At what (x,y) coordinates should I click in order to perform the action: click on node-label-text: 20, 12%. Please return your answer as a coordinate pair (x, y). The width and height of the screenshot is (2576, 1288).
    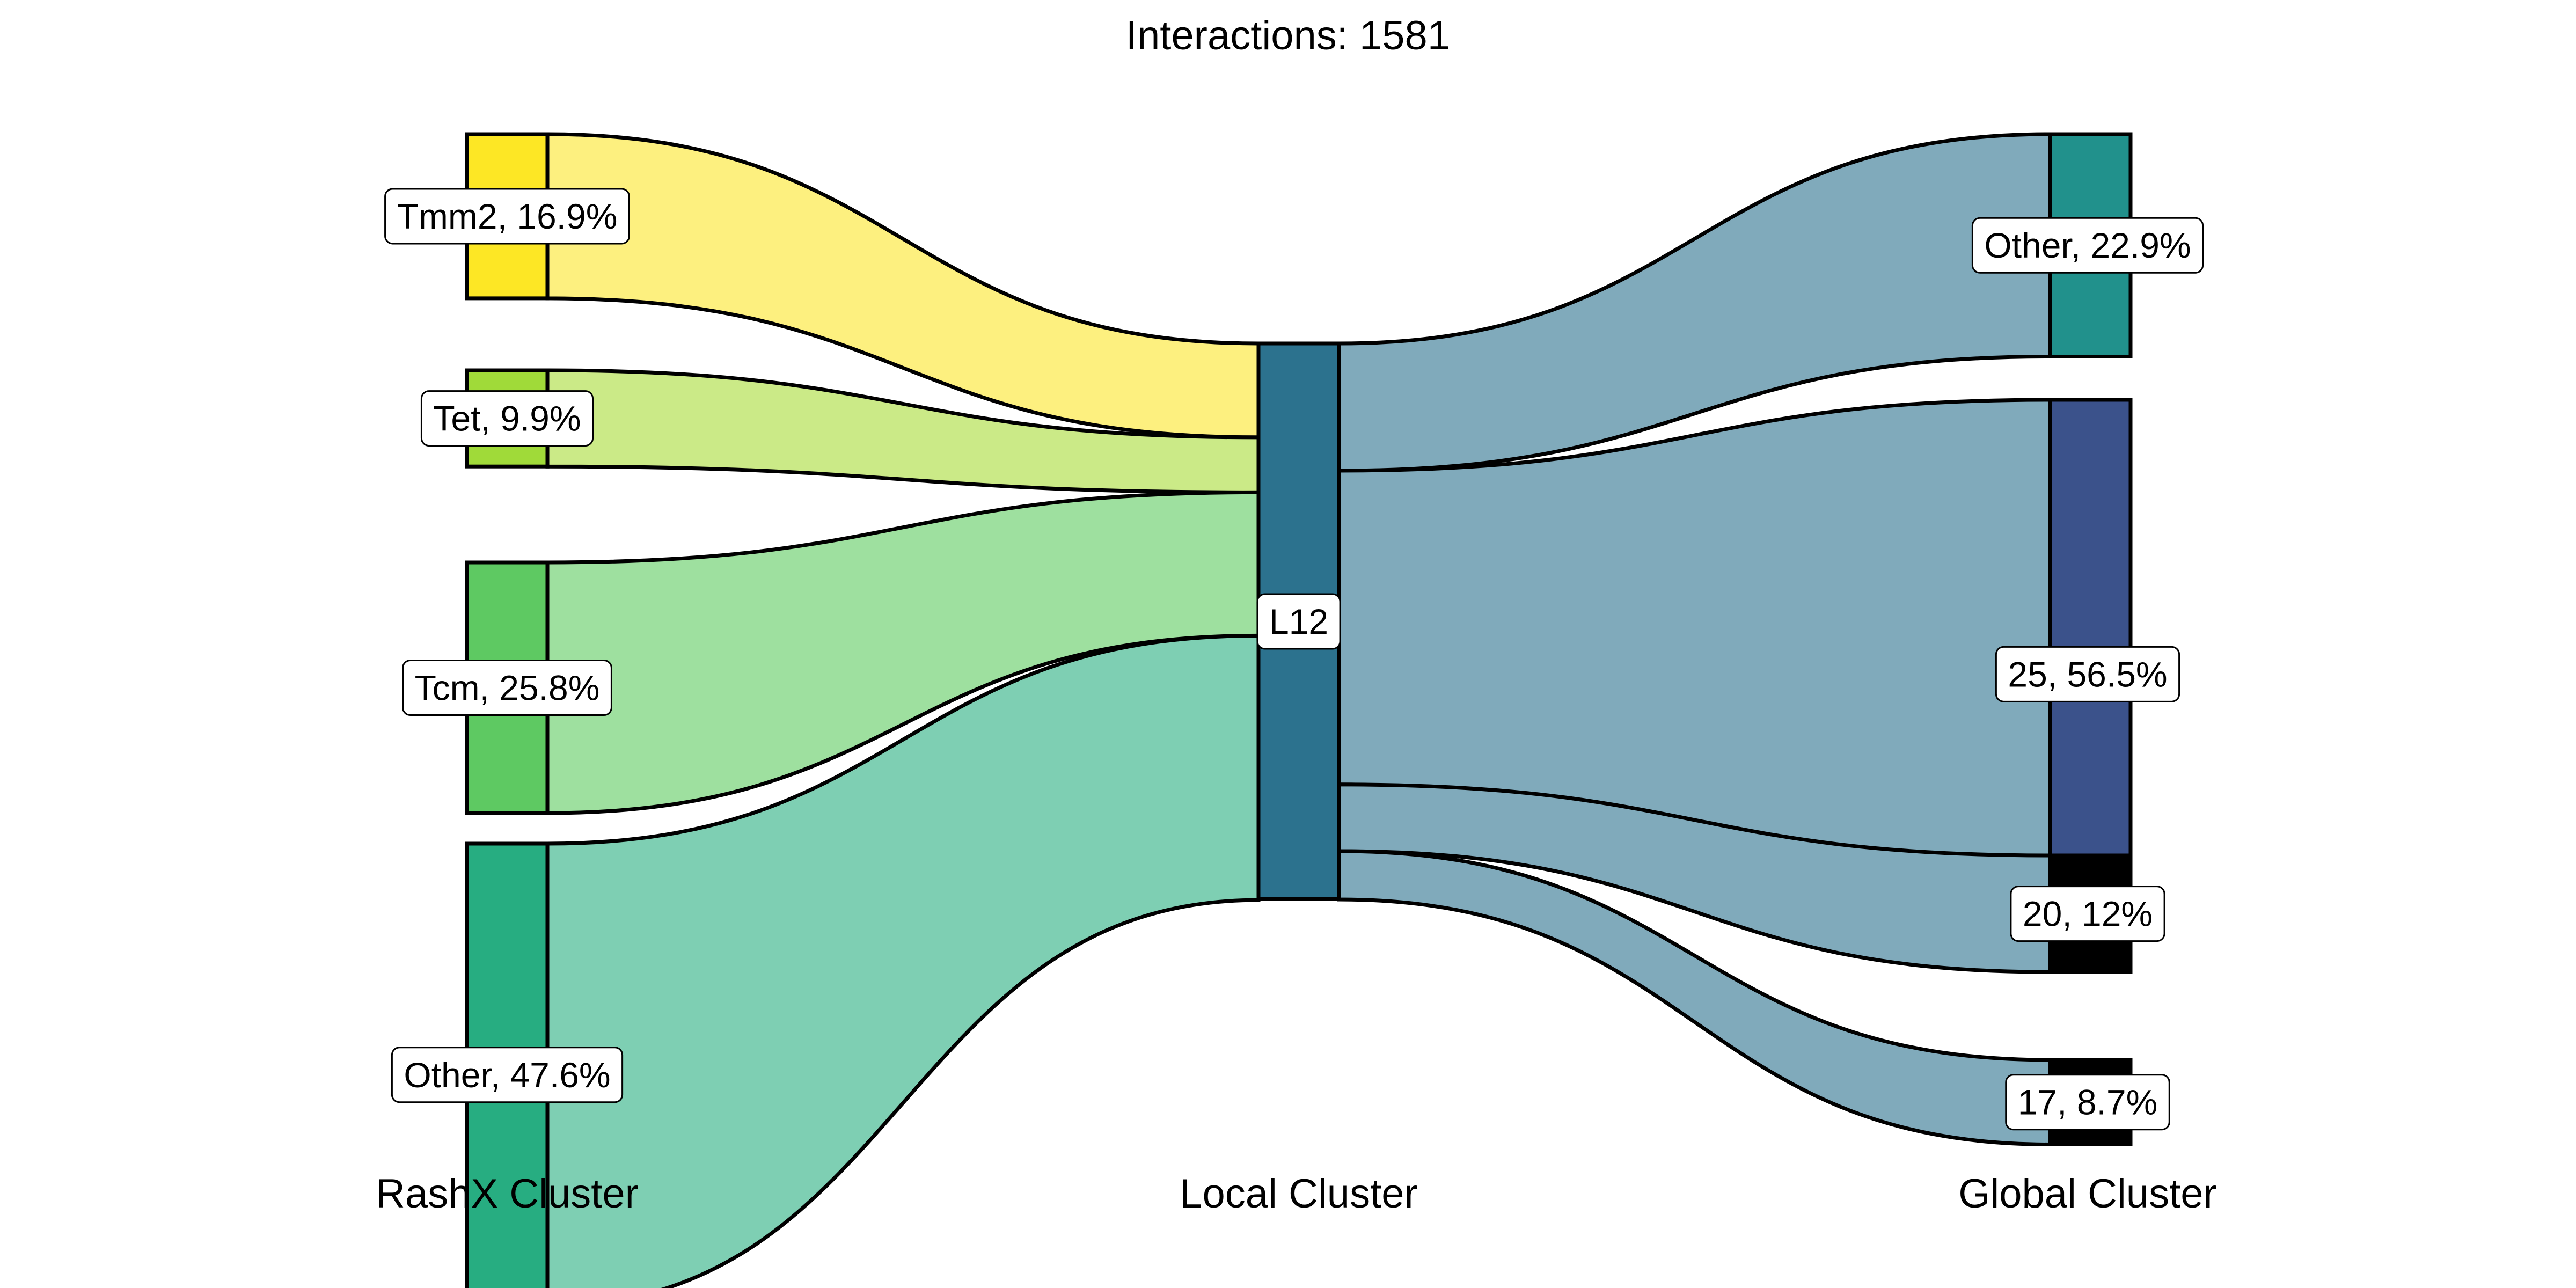
    Looking at the image, I should click on (2088, 914).